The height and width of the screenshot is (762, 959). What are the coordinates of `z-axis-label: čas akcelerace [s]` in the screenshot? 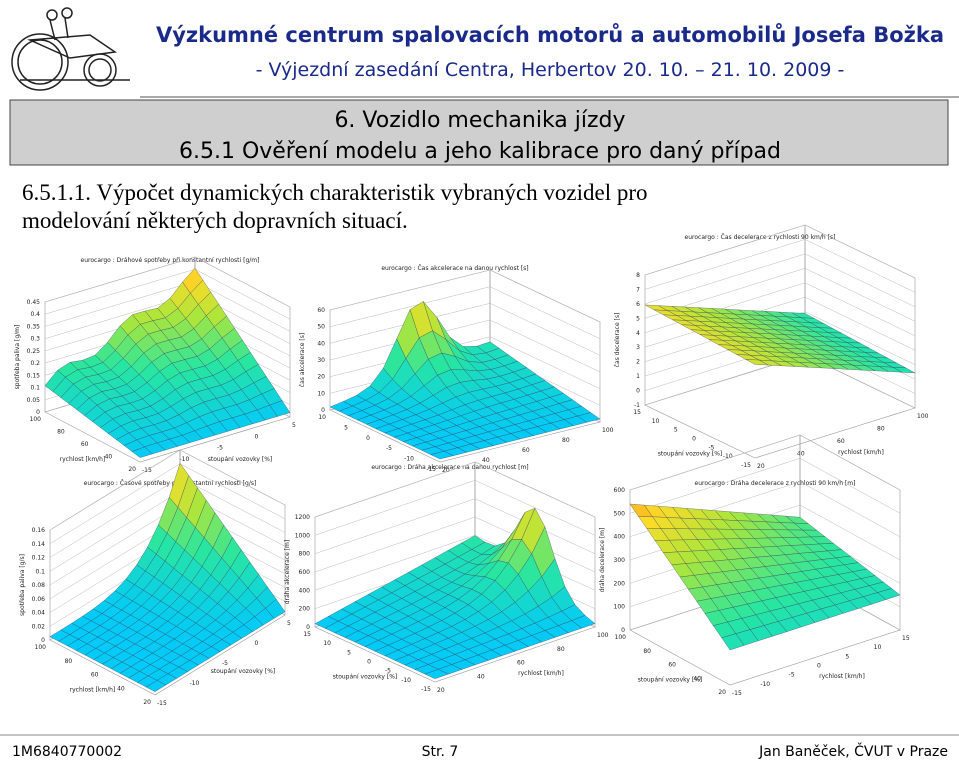 It's located at (302, 360).